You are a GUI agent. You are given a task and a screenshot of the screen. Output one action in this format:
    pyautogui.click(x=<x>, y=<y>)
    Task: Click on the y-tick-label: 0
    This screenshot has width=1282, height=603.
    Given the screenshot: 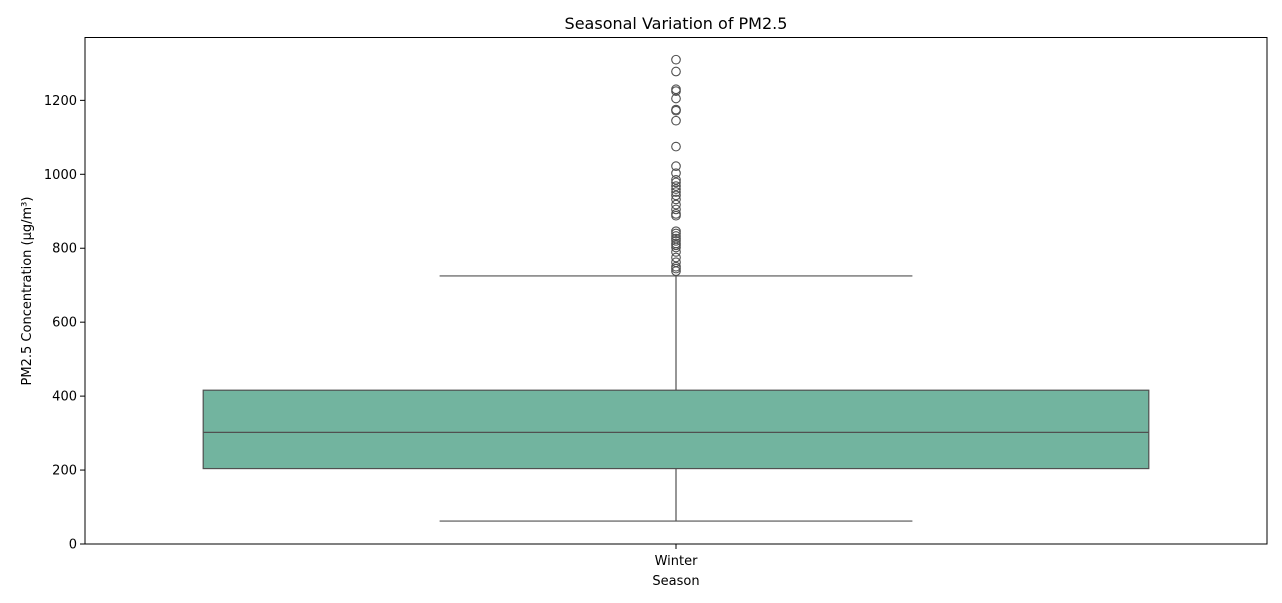 What is the action you would take?
    pyautogui.click(x=73, y=545)
    